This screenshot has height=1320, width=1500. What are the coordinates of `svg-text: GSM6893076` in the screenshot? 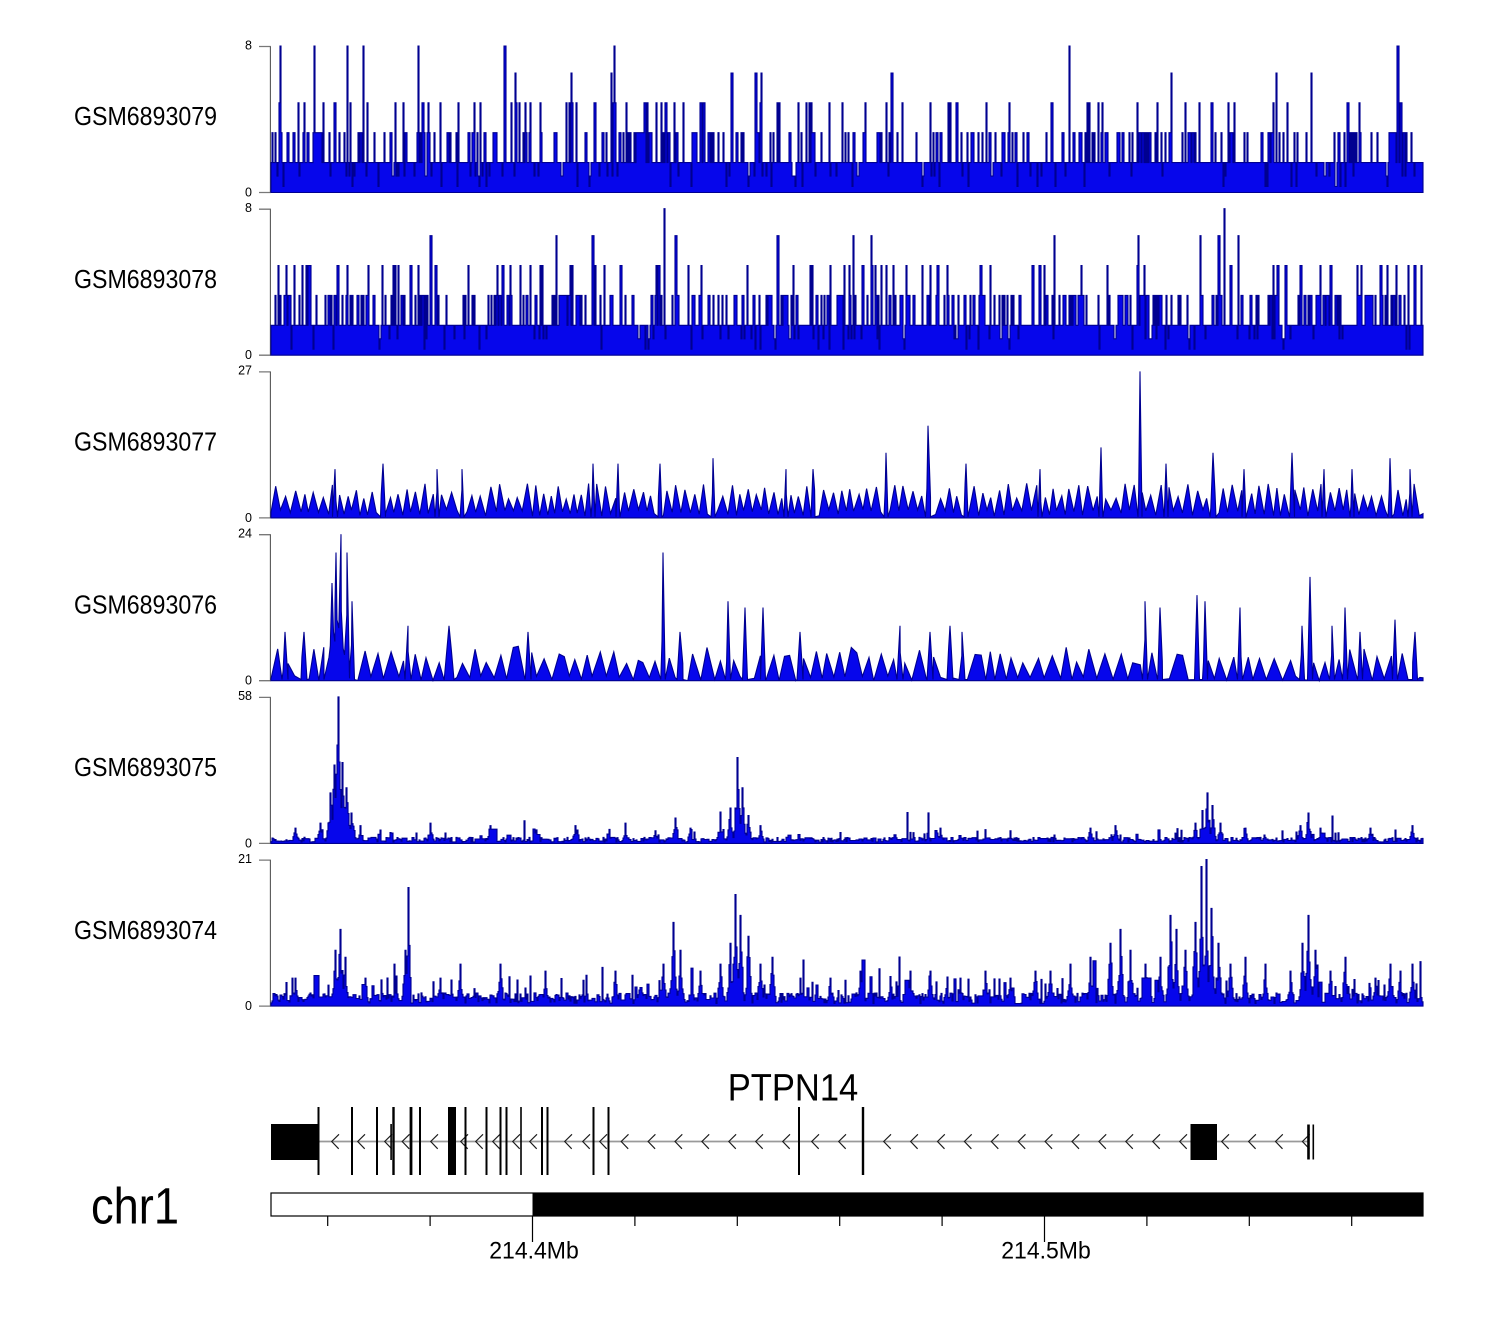 It's located at (145, 605).